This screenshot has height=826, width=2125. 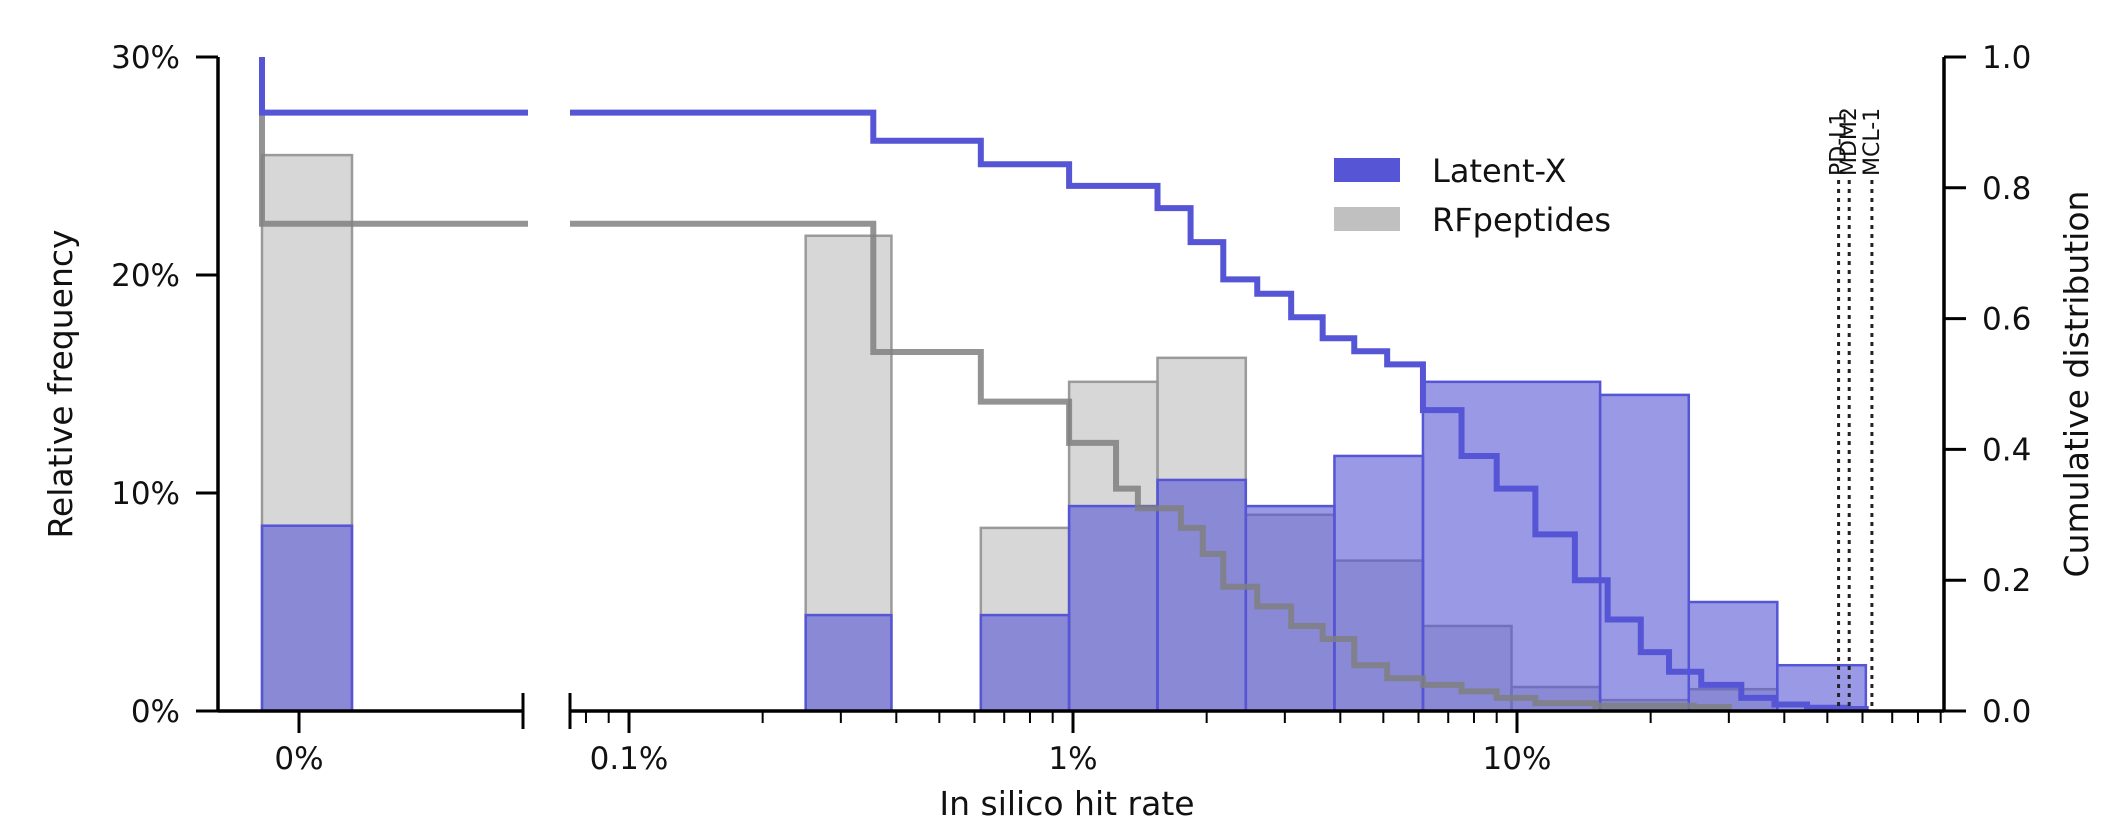 What do you see at coordinates (2006, 189) in the screenshot?
I see `right-y-tick-label: 0.8` at bounding box center [2006, 189].